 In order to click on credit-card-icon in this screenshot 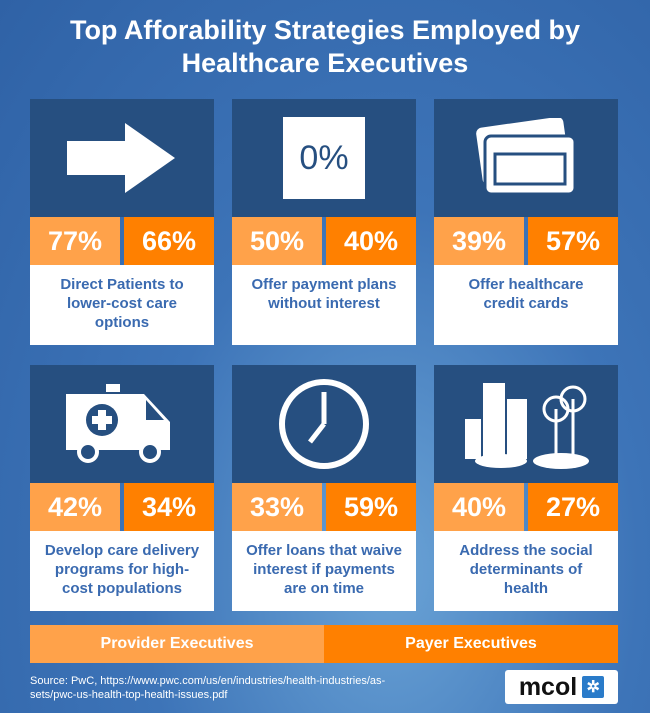, I will do `click(526, 158)`.